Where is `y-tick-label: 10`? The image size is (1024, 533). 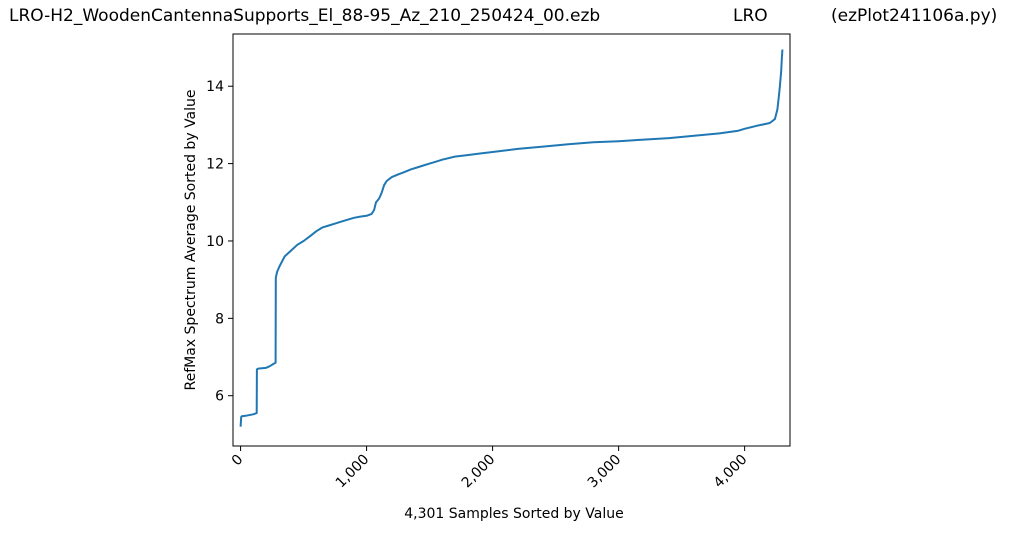
y-tick-label: 10 is located at coordinates (215, 242).